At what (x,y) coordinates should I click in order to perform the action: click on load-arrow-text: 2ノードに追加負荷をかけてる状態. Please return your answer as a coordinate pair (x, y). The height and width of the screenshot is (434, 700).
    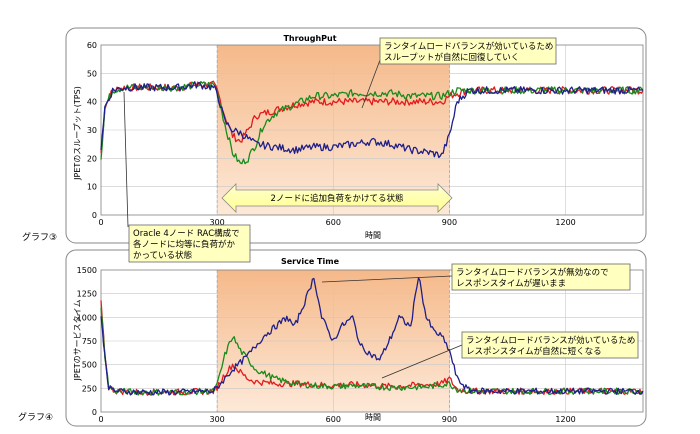
    Looking at the image, I should click on (337, 198).